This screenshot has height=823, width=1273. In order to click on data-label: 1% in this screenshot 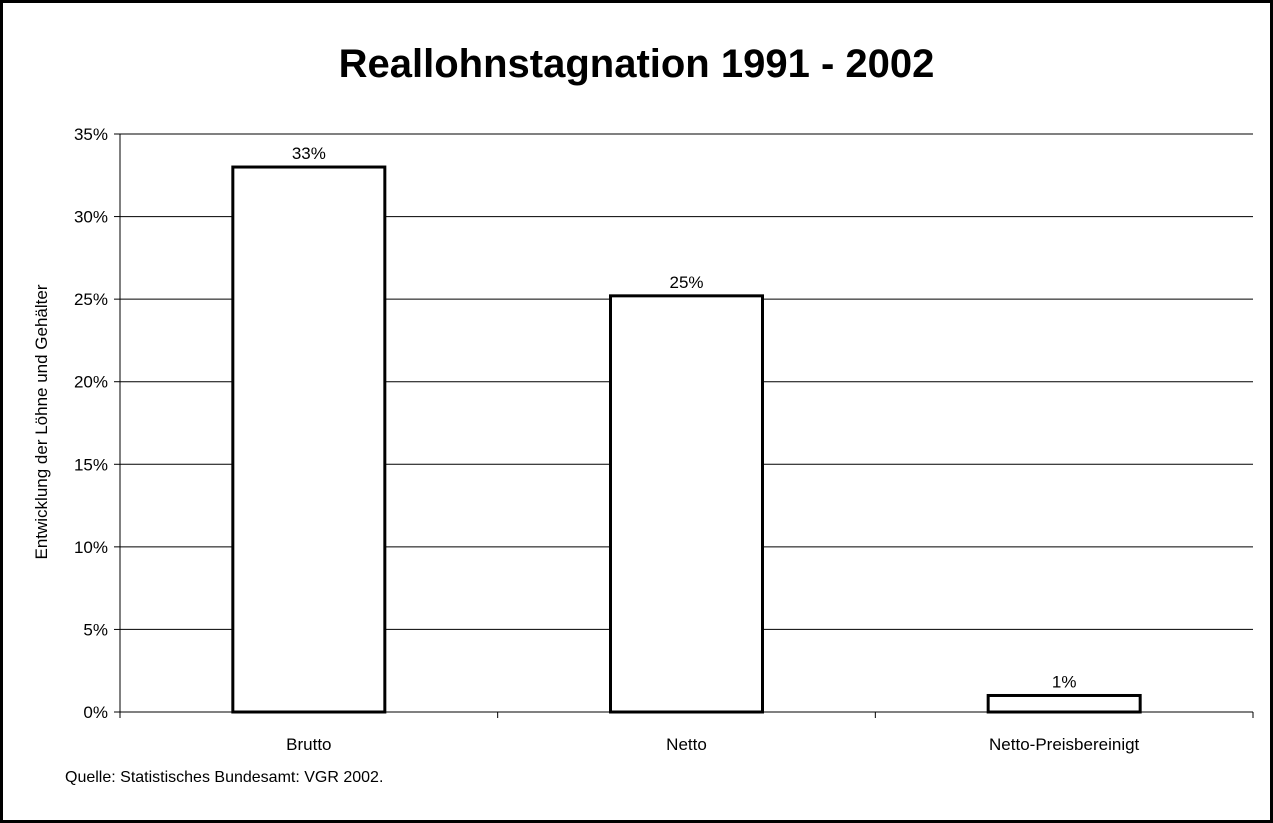, I will do `click(1064, 681)`.